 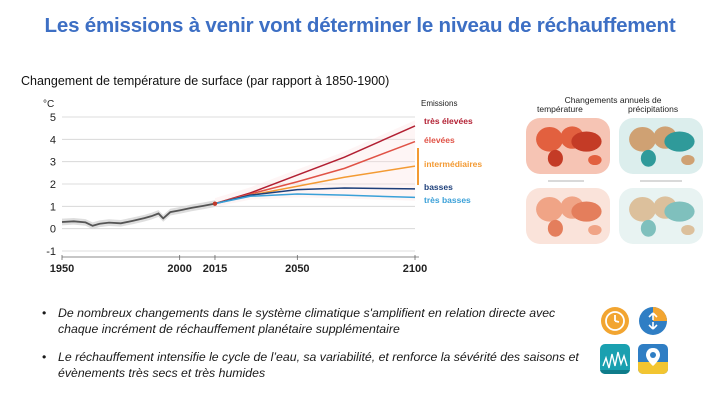 What do you see at coordinates (447, 200) in the screenshot?
I see `legend-label: très basses` at bounding box center [447, 200].